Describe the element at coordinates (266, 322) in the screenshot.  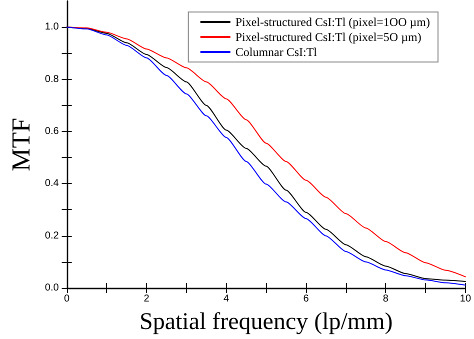
I see `x-axis-title: Spatial frequency (lp/mm)` at that location.